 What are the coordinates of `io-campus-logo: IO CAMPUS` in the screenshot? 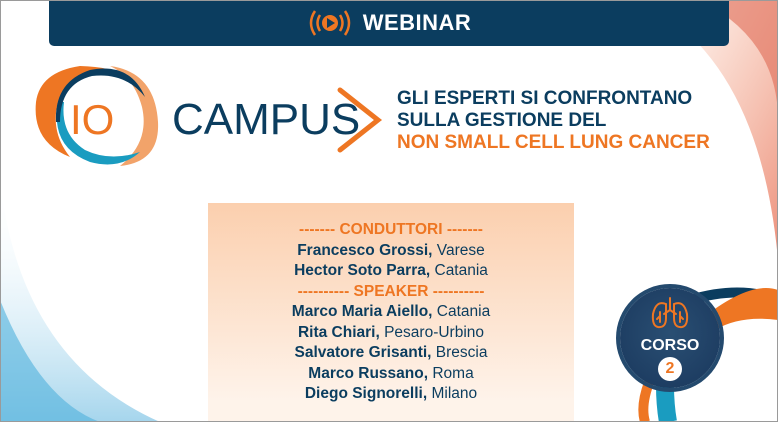 It's located at (209, 116).